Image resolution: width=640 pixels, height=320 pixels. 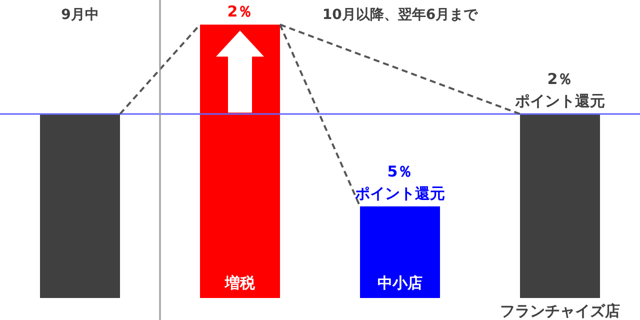 What do you see at coordinates (80, 15) in the screenshot?
I see `text: 9月中` at bounding box center [80, 15].